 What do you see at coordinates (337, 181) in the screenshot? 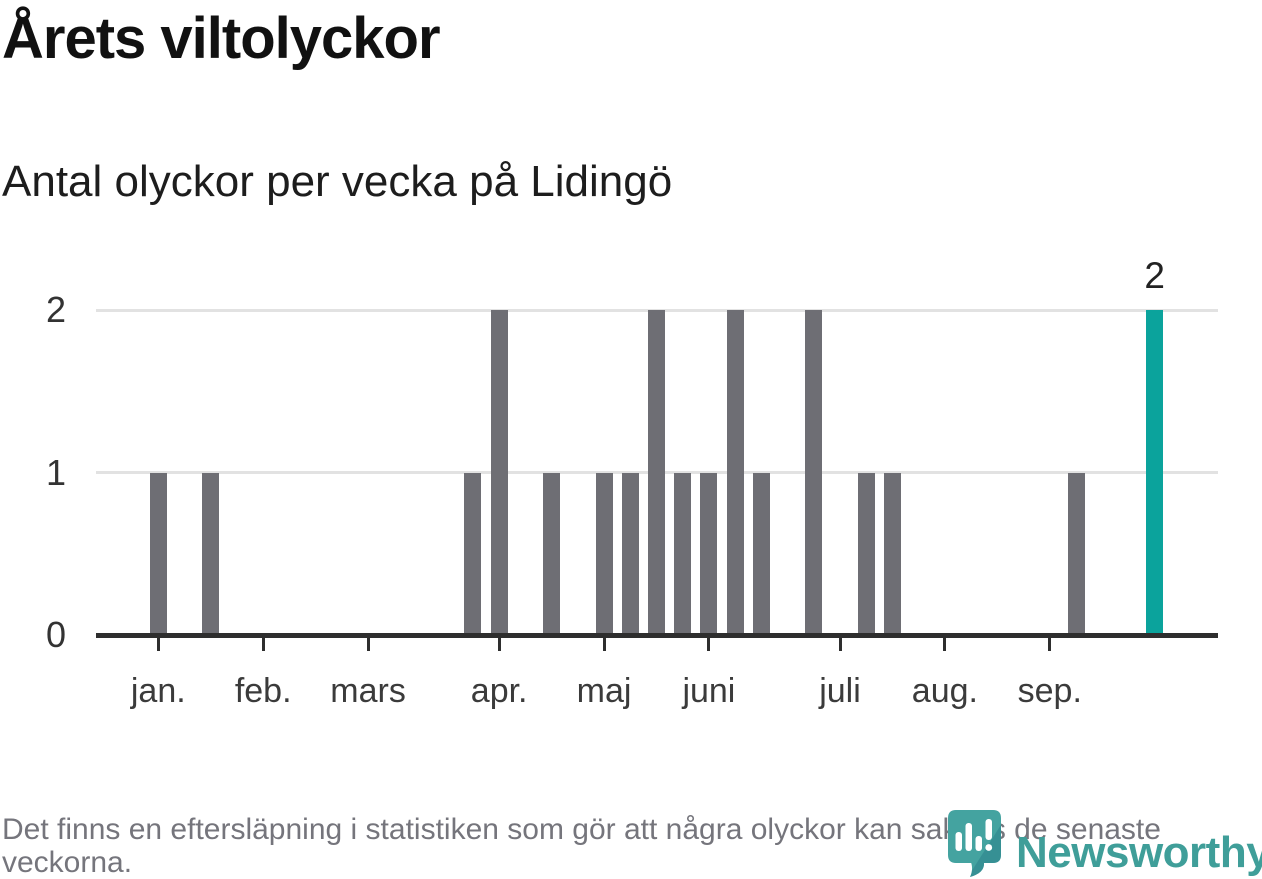
I see `chart-subtitle: Antal olyckor per vecka på Lidingö` at bounding box center [337, 181].